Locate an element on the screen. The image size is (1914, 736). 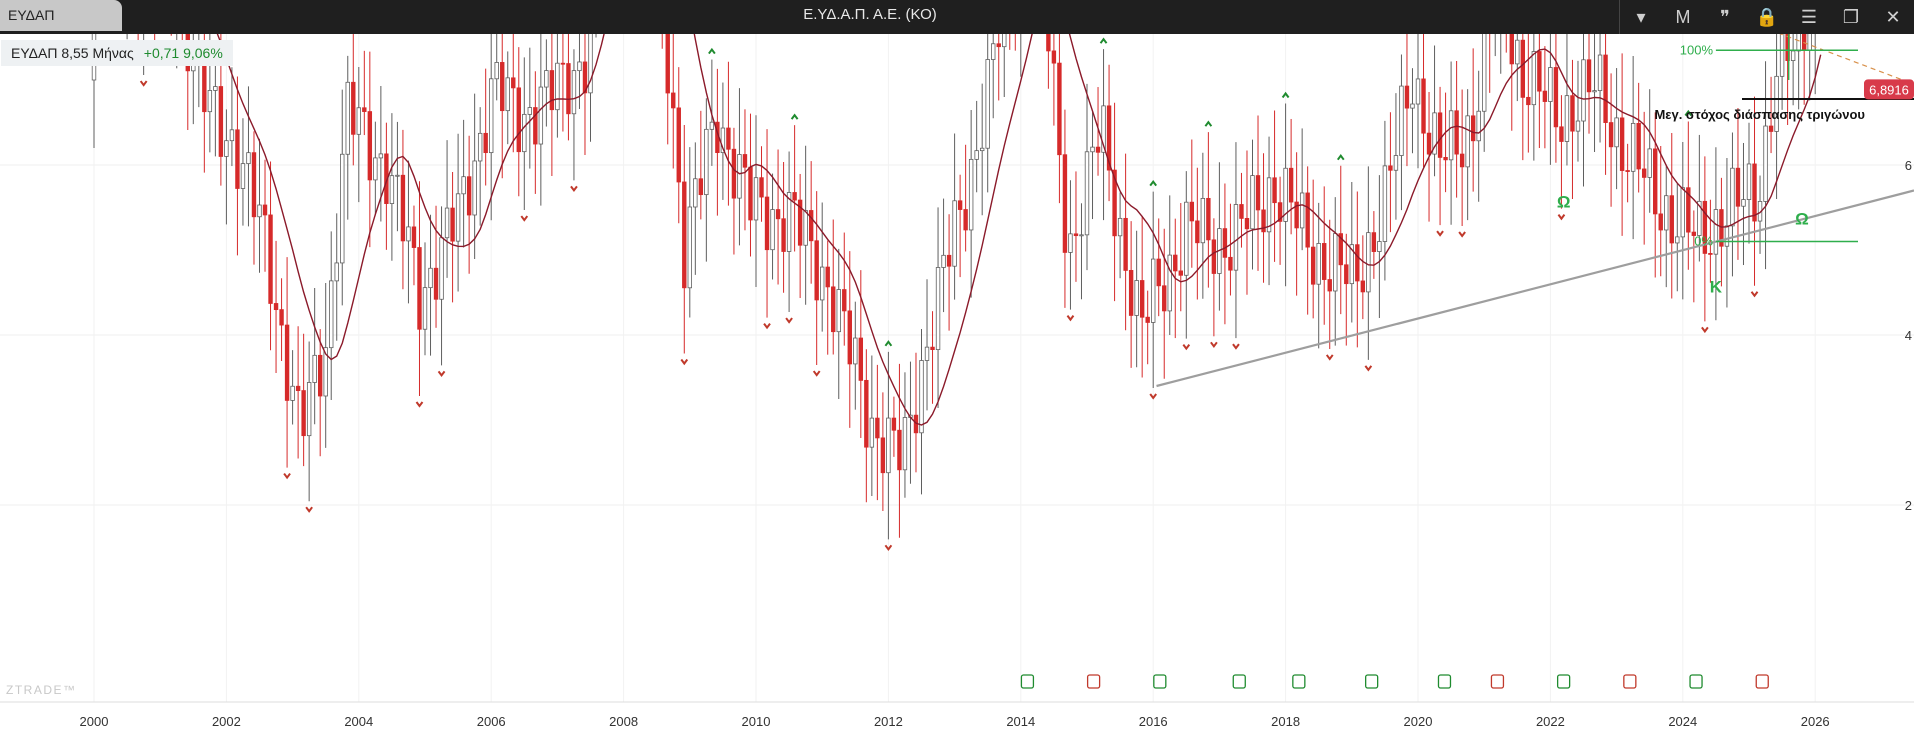
symbol-tab: ΕΥΔΑΠ is located at coordinates (61, 15).